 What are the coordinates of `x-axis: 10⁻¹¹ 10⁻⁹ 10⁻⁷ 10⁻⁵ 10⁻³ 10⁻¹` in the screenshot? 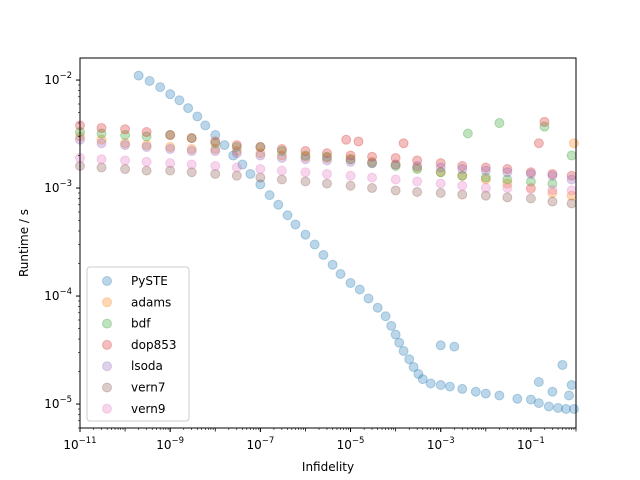 It's located at (320, 440).